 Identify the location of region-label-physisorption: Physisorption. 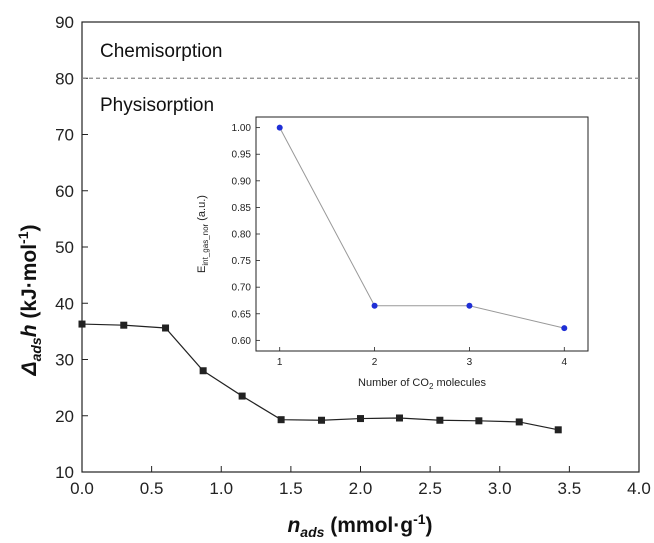
(157, 105).